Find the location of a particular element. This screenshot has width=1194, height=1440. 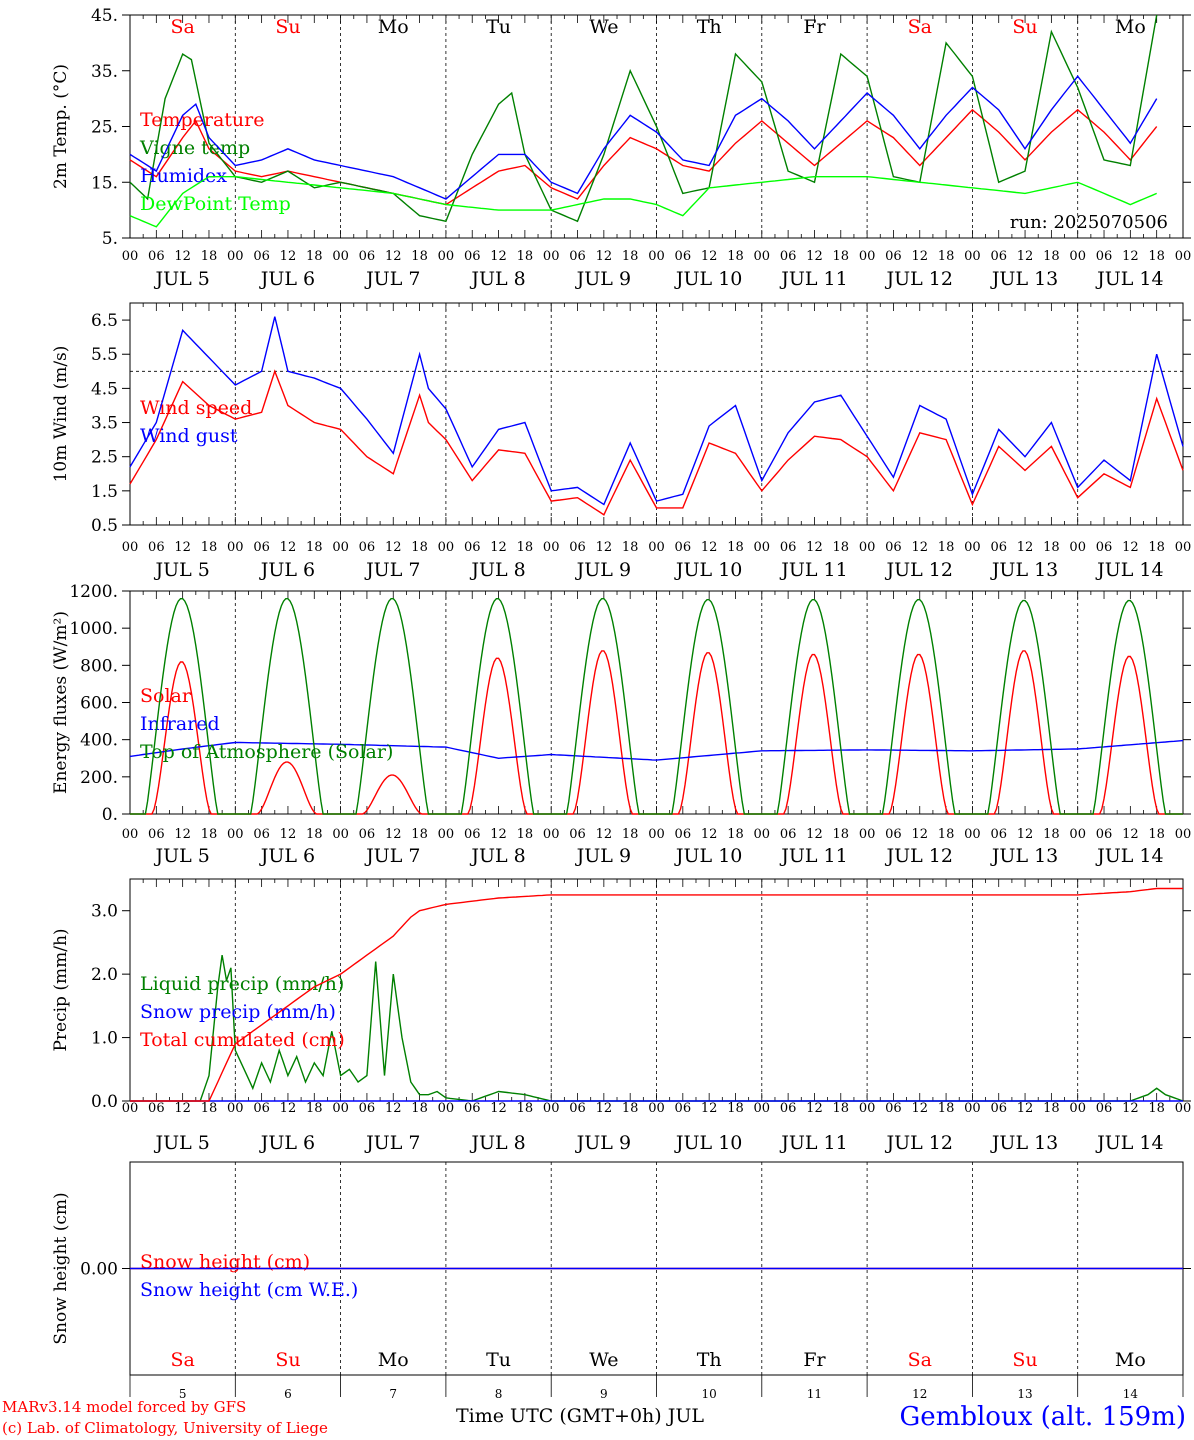

x-date-label: JUL 13 is located at coordinates (1024, 856).